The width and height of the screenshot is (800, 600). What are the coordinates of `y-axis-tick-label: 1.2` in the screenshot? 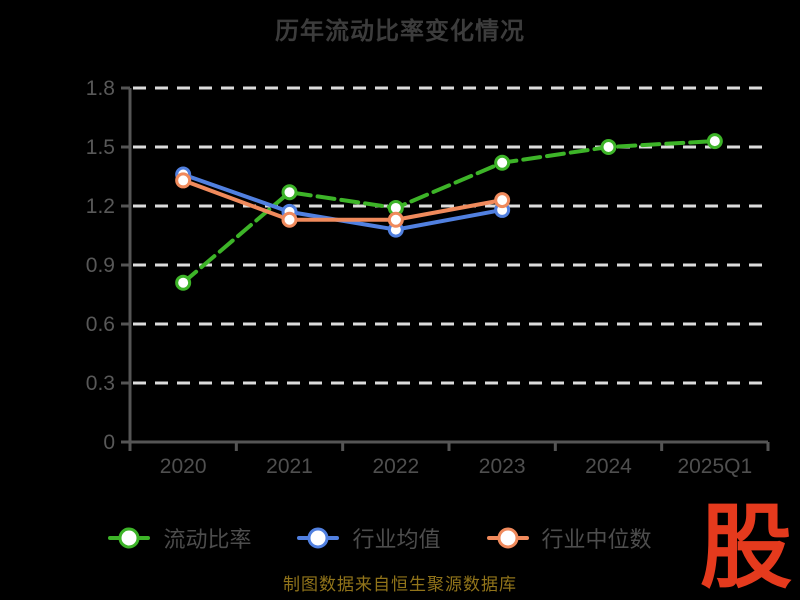 It's located at (100, 206).